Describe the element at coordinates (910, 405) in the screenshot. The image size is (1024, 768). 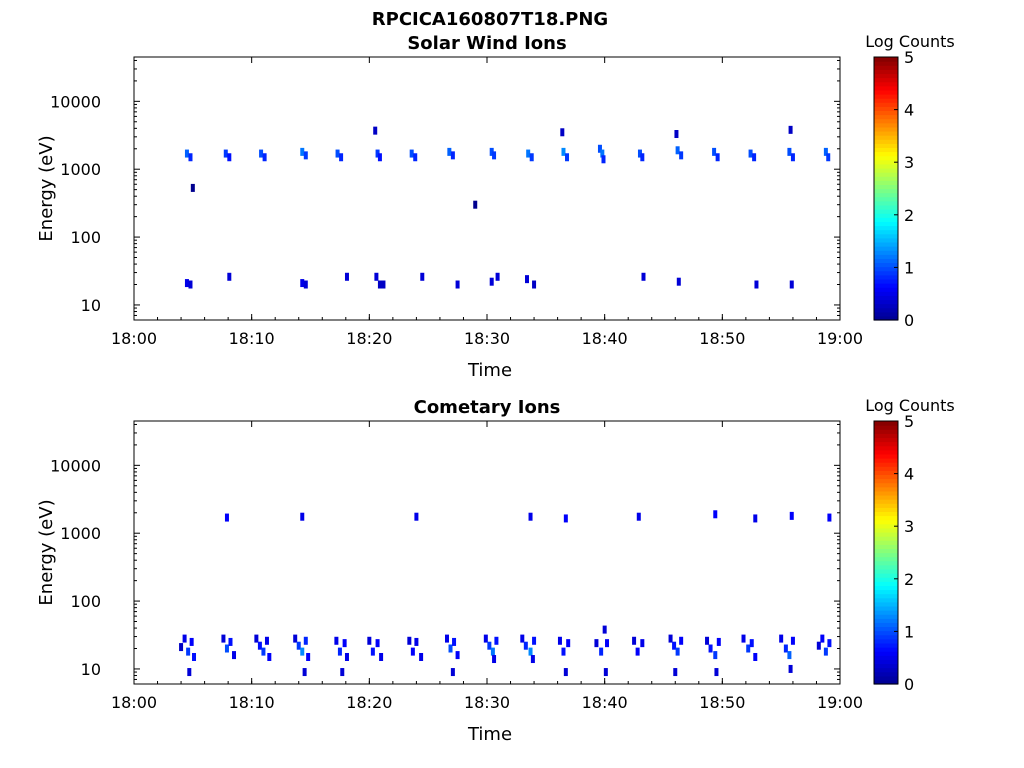
I see `colorbar-label: Log Counts` at that location.